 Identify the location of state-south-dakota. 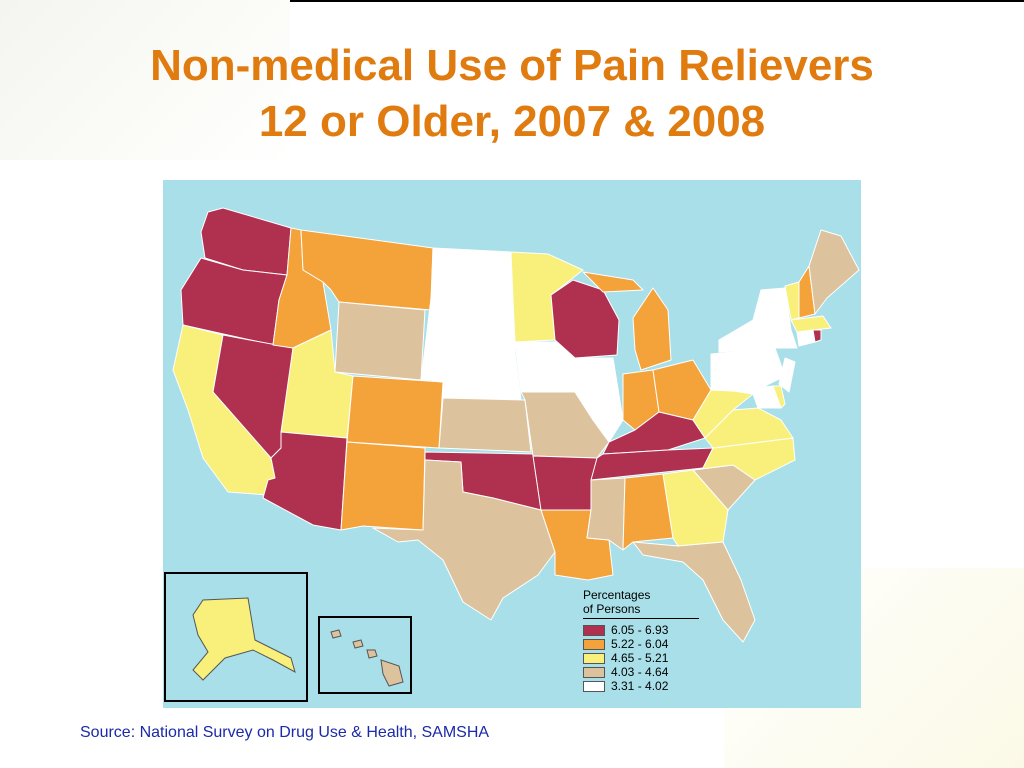
(470, 325).